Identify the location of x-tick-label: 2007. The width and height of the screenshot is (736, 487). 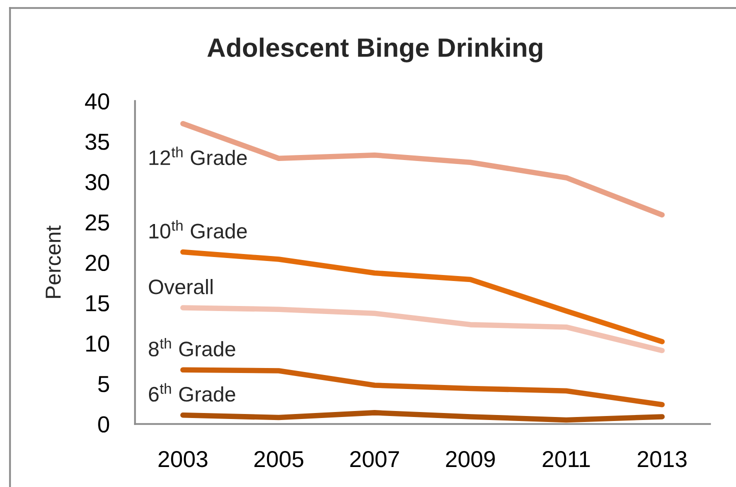
(374, 459).